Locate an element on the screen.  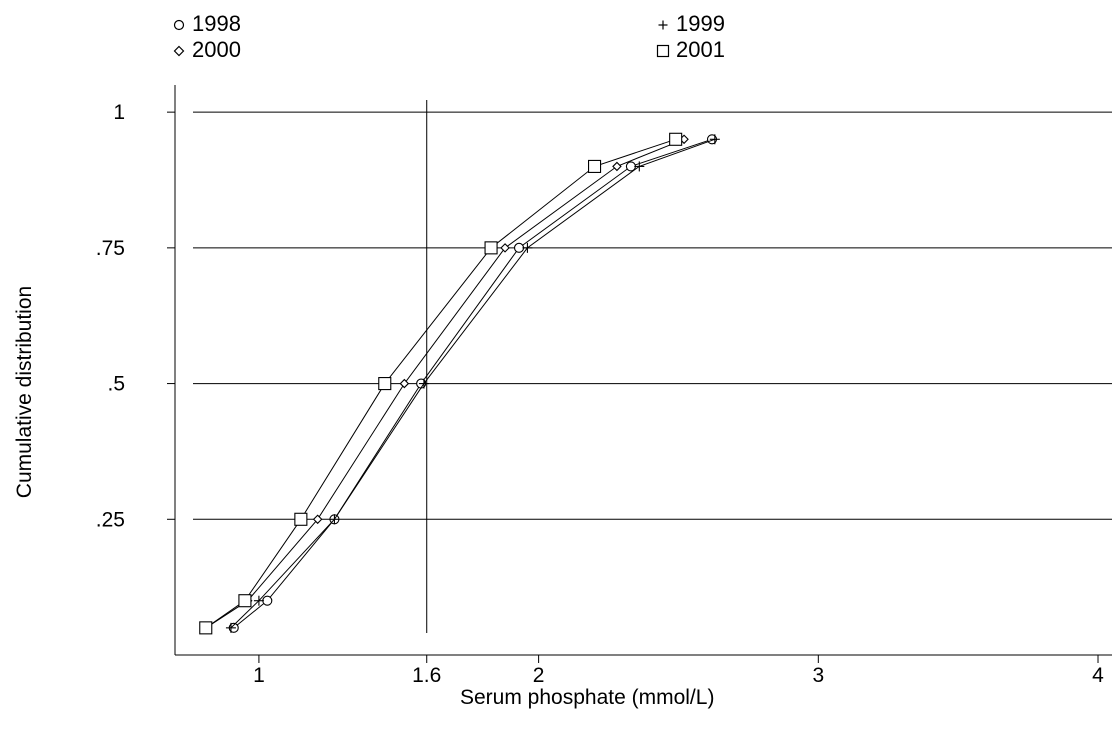
legend-marker-circle-icon is located at coordinates (179, 25).